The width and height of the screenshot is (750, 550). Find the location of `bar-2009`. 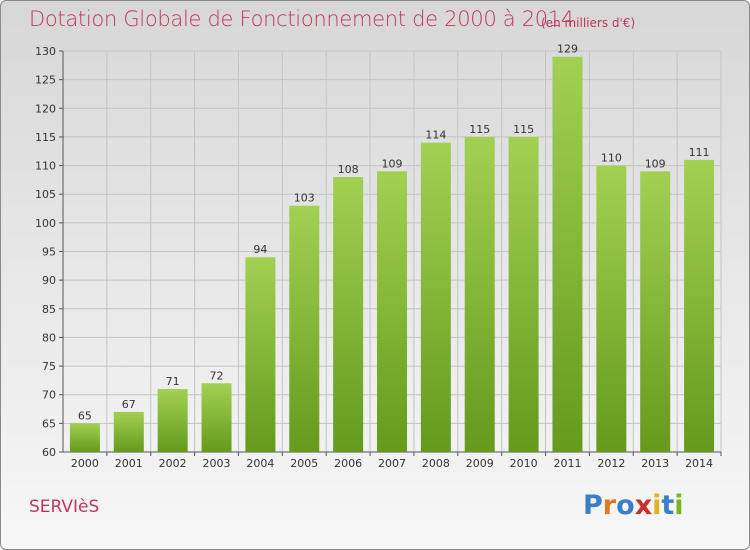

bar-2009 is located at coordinates (479, 294).